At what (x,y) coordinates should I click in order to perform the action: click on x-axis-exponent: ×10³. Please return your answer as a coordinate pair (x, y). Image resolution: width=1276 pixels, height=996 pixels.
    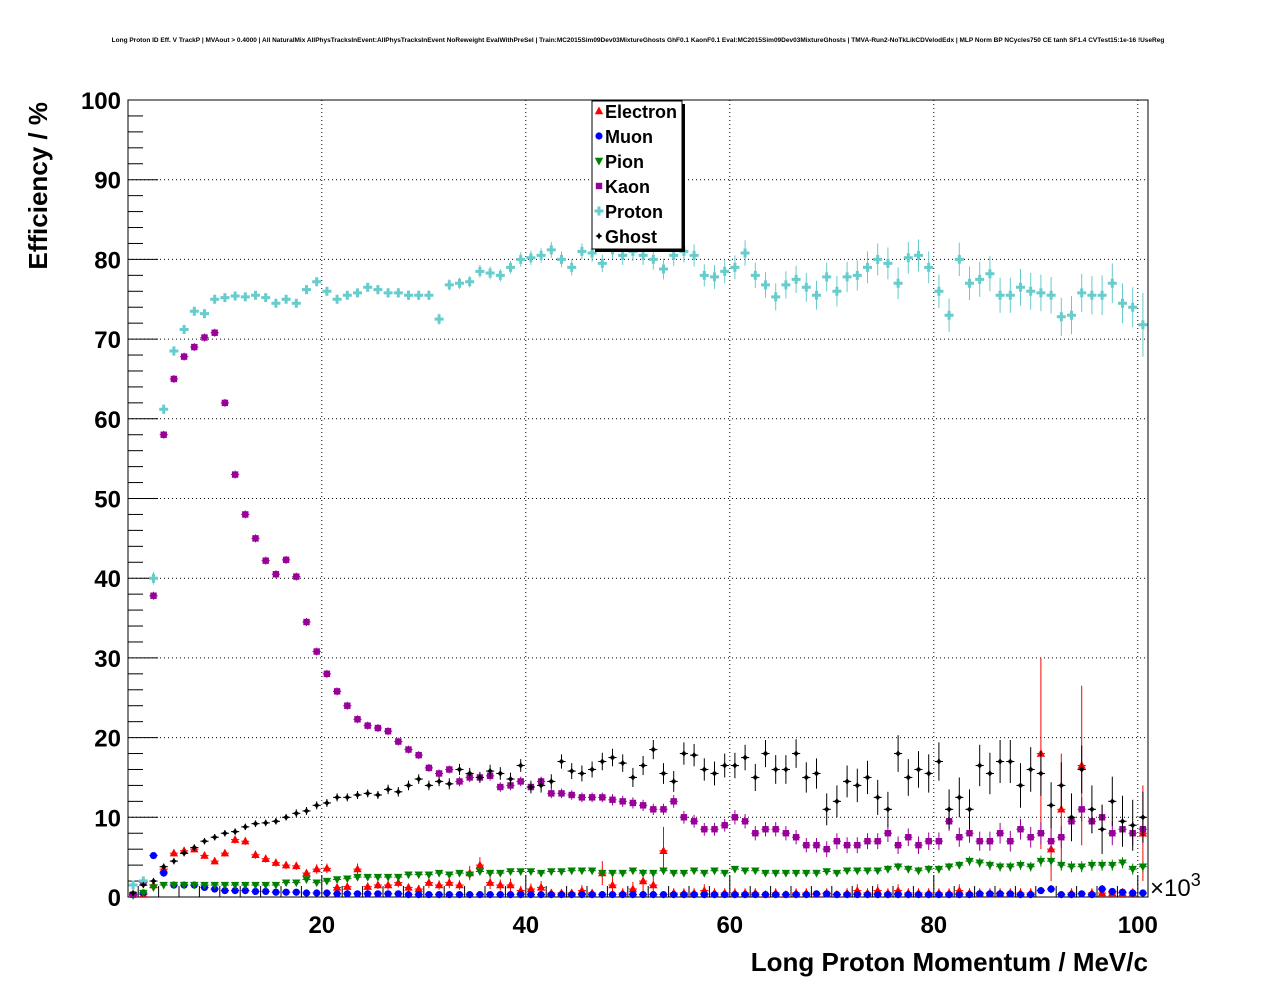
    Looking at the image, I should click on (1175, 886).